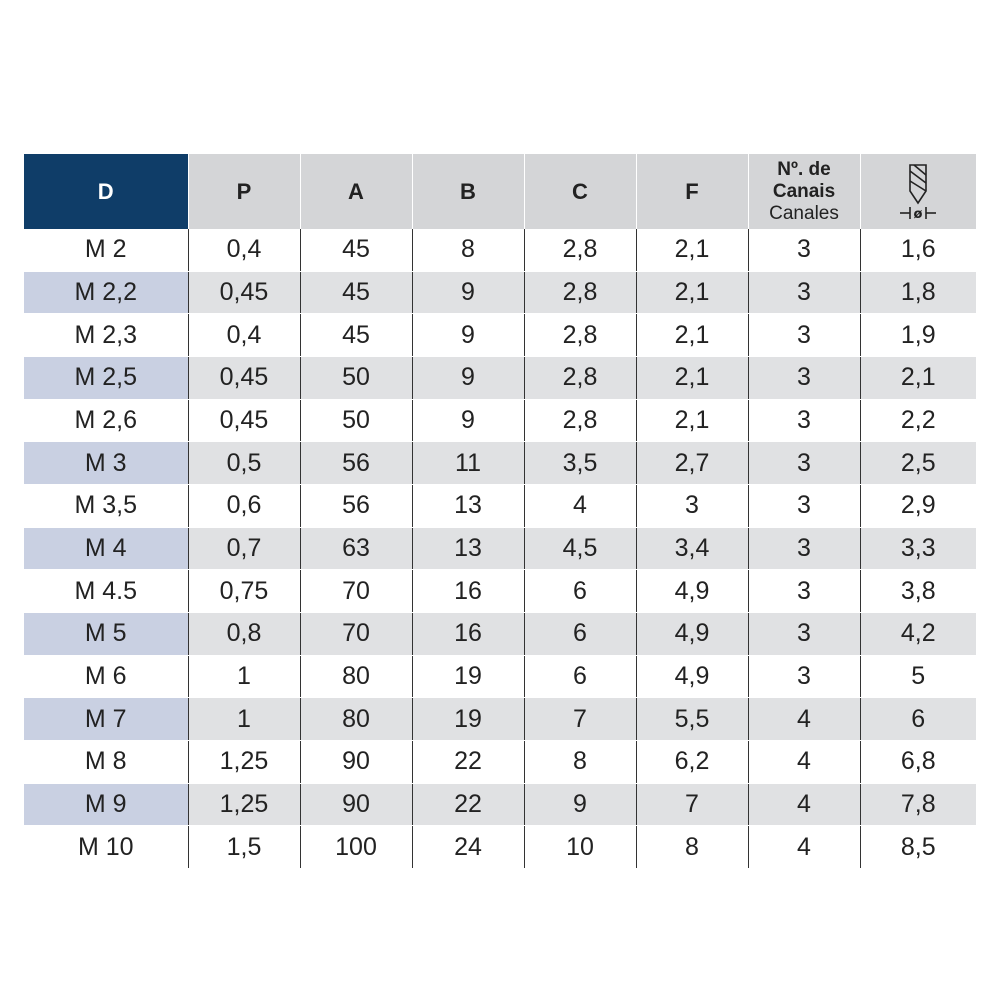 This screenshot has height=1000, width=1000. I want to click on header-canais-line2: Canais, so click(804, 191).